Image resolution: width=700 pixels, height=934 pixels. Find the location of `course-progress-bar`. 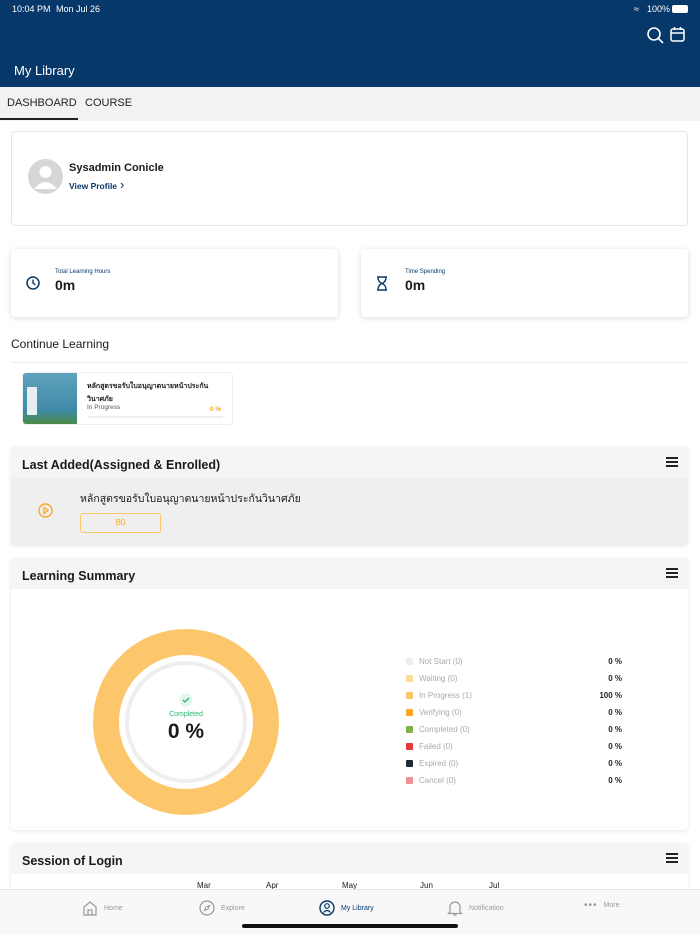

course-progress-bar is located at coordinates (155, 417).